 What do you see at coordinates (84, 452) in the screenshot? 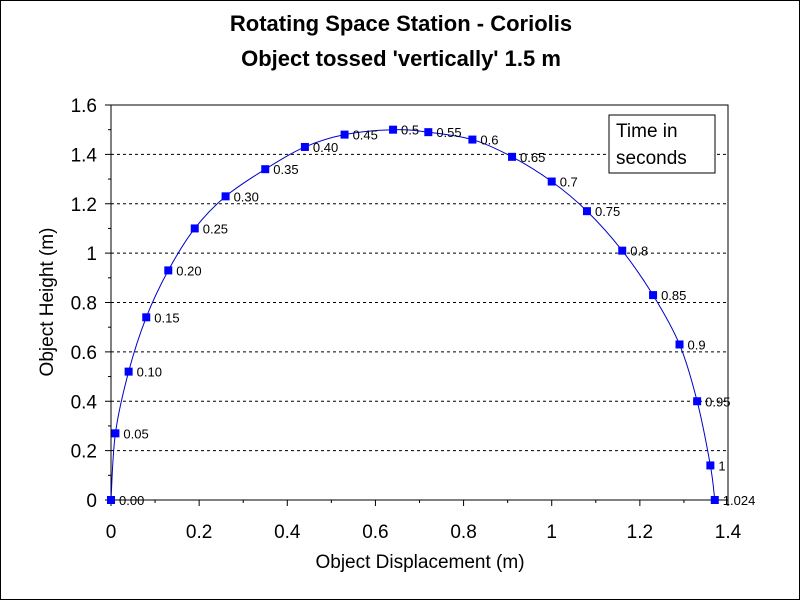
I see `y-tick-label: 0.2` at bounding box center [84, 452].